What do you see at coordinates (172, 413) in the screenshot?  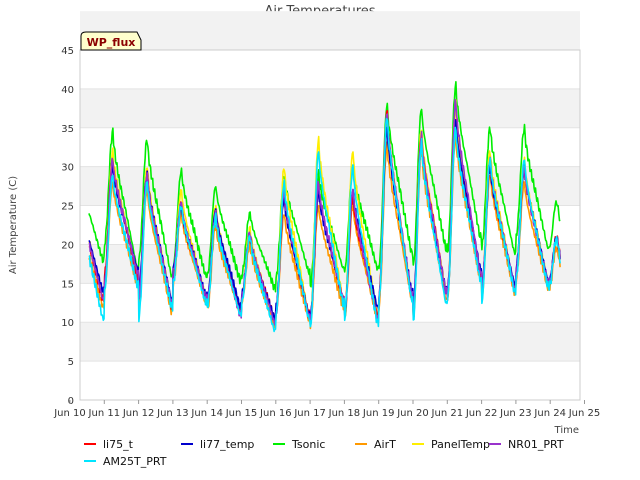 I see `x-tick-label: Jun 13` at bounding box center [172, 413].